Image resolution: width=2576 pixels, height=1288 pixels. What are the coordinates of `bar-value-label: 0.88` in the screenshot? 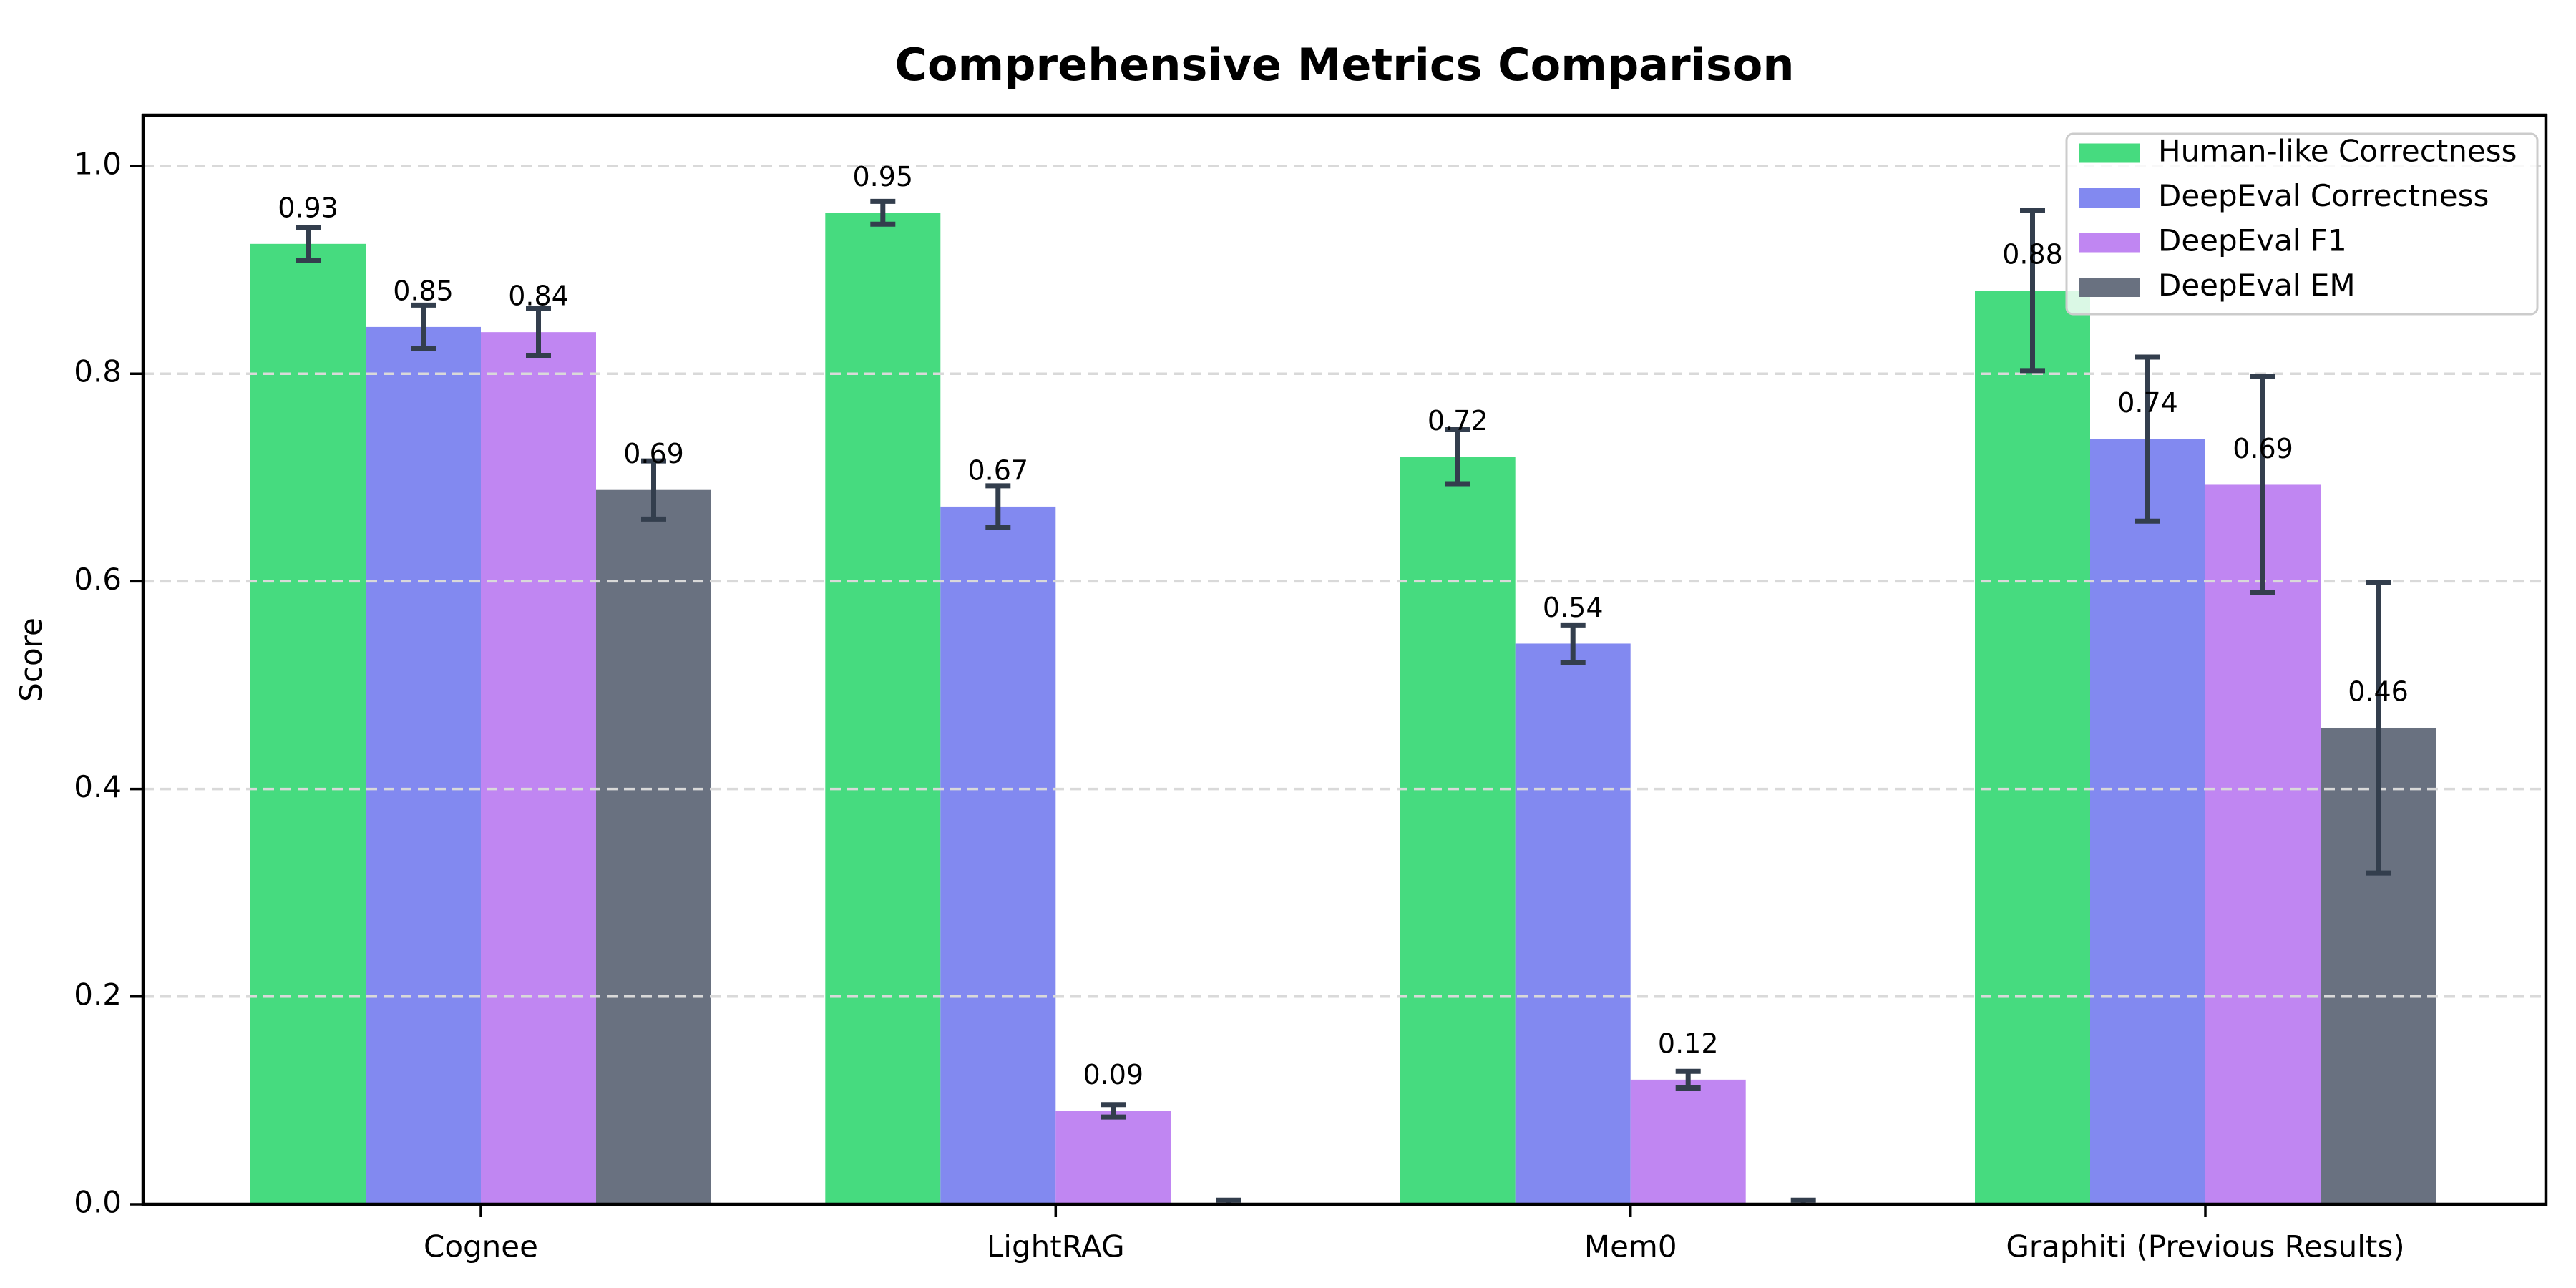 It's located at (2032, 254).